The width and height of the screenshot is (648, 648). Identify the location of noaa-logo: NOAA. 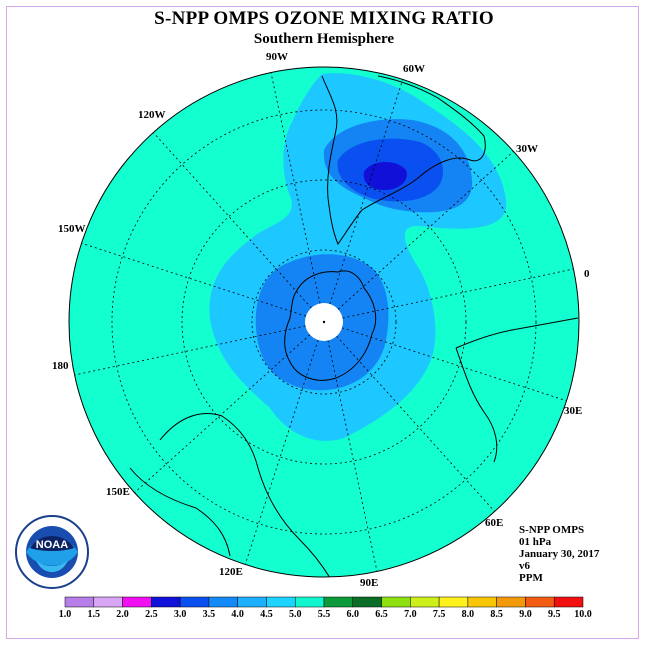
(52, 552).